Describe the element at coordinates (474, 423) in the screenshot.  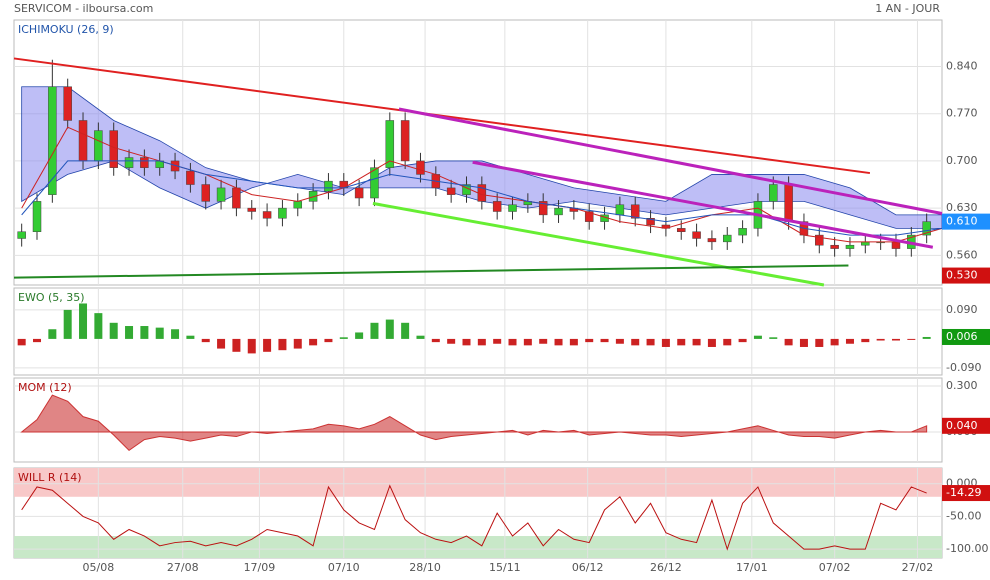
I see `momentum-area` at that location.